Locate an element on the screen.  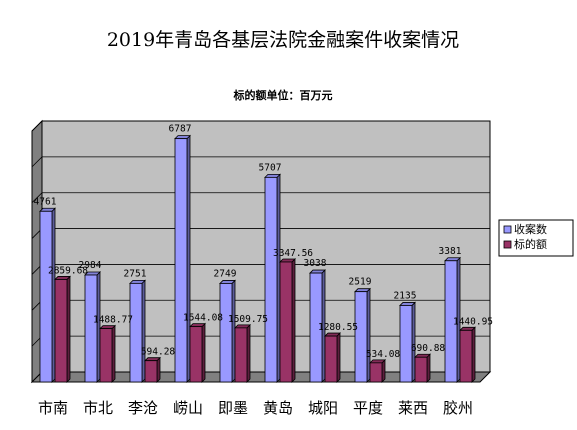
category-labels: 市南 市北 李沧 崂山 即墨 黄岛 城阳 平度 莱西 胶州 is located at coordinates (255, 408).